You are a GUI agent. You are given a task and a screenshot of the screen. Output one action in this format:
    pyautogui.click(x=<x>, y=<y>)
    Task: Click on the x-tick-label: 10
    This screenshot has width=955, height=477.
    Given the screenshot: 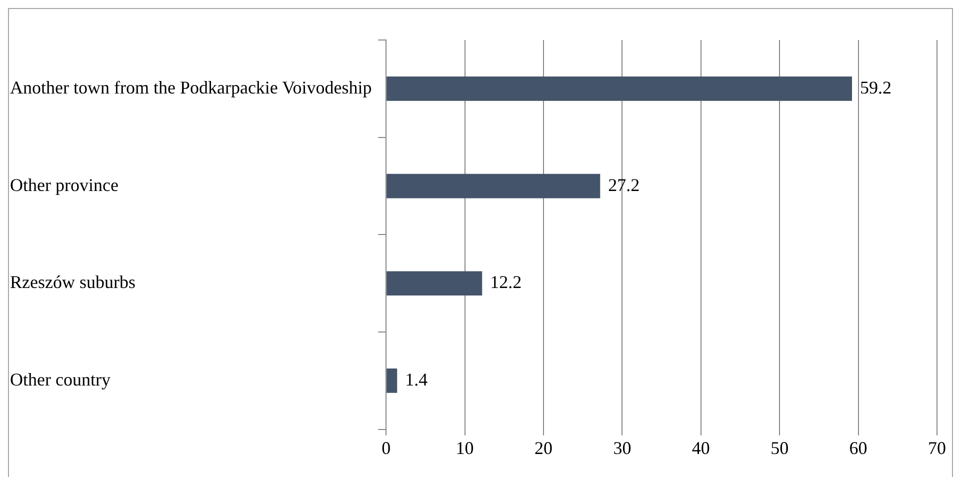 What is the action you would take?
    pyautogui.click(x=465, y=448)
    